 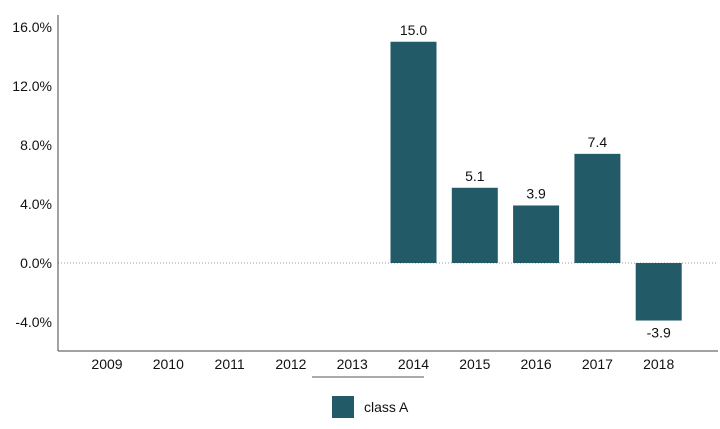 I want to click on y-tick-label: 4.0%, so click(x=36, y=204).